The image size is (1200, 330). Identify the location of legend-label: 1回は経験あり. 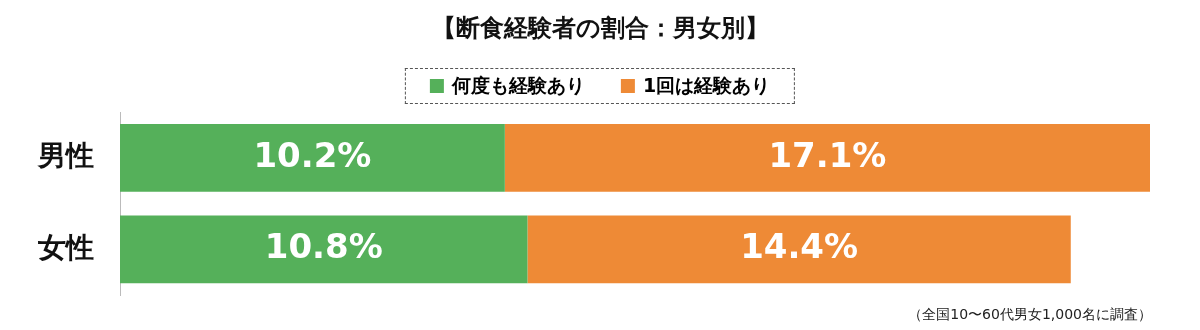
(706, 85).